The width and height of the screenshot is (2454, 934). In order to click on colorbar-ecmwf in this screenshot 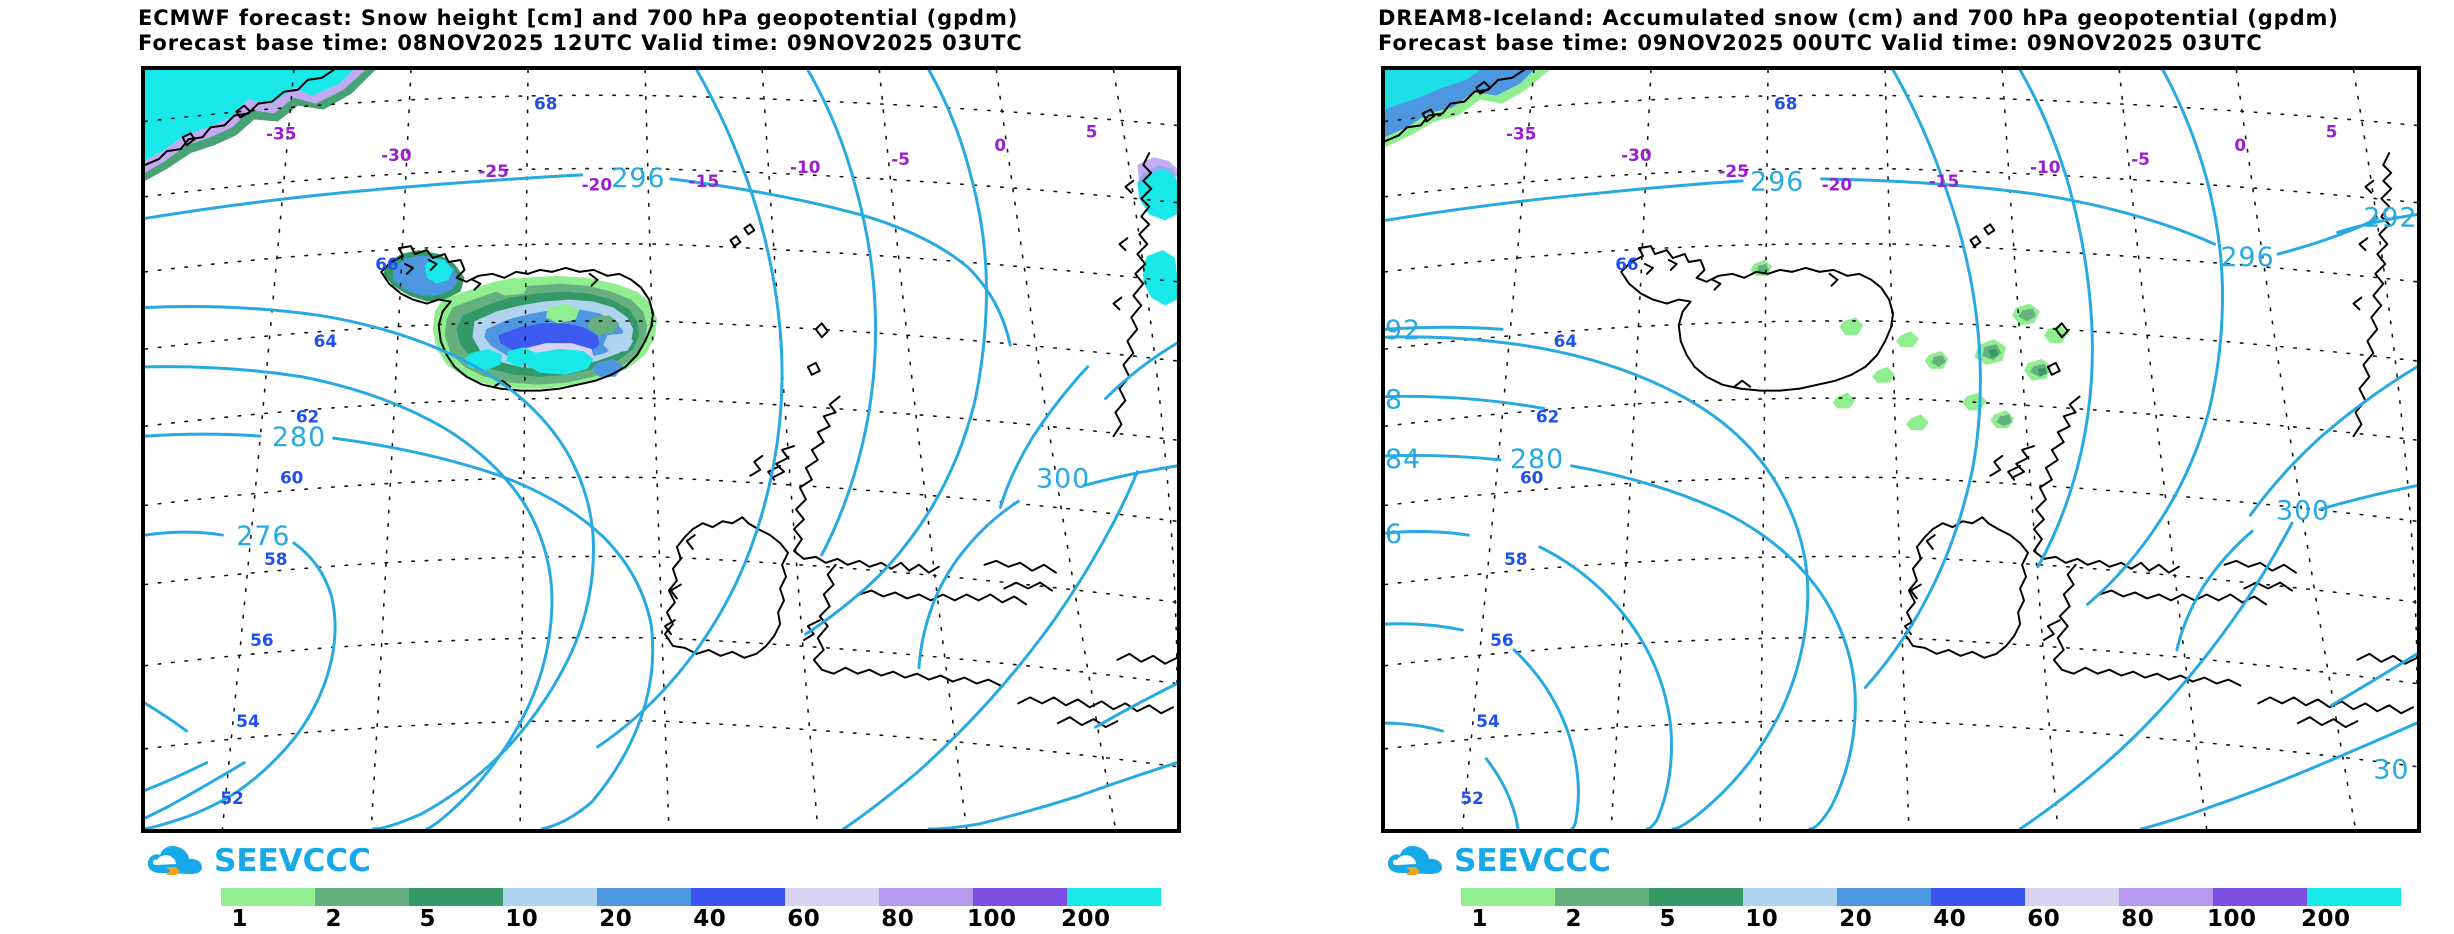, I will do `click(691, 897)`.